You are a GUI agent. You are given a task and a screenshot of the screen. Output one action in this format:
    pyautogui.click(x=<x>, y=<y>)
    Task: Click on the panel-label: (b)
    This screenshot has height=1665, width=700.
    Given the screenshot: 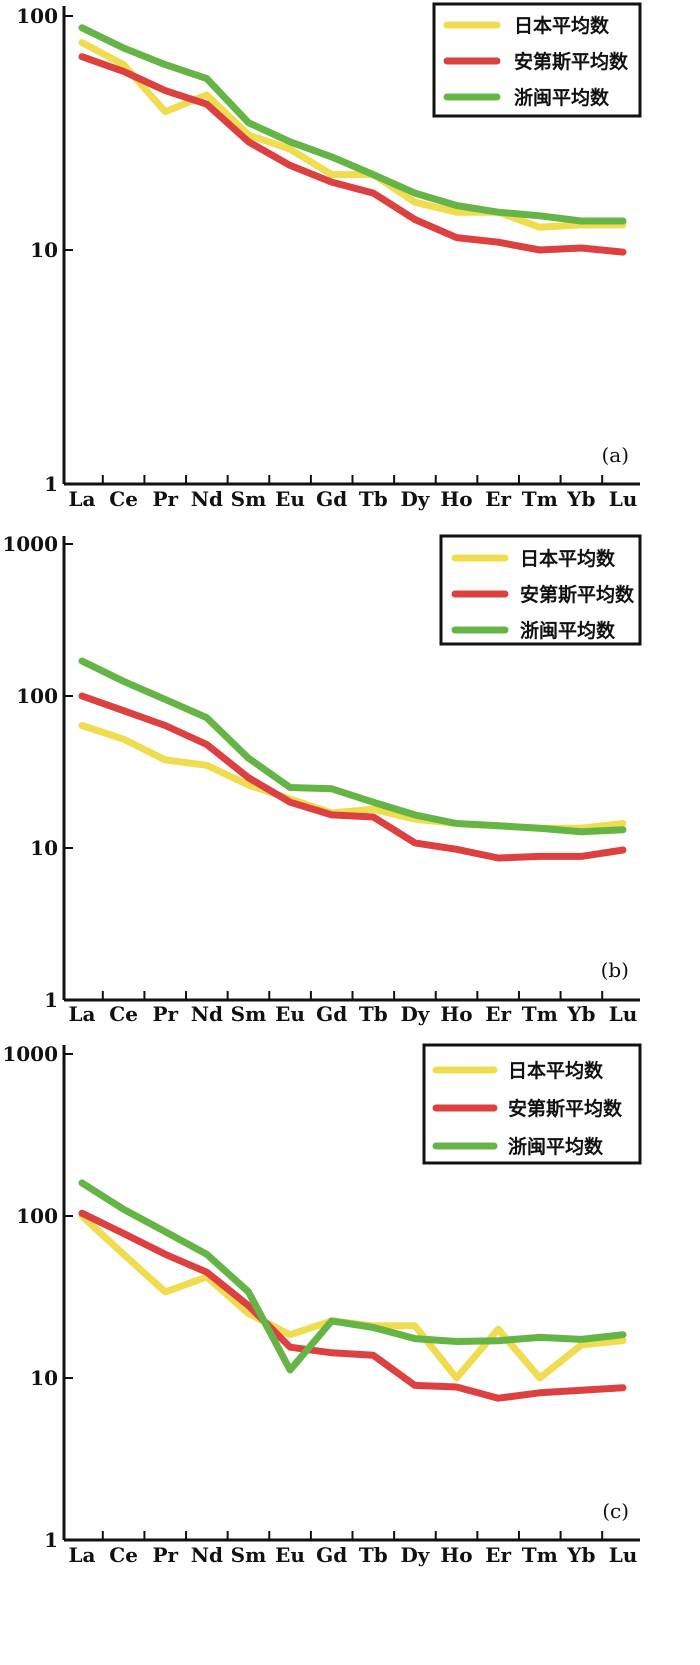 What is the action you would take?
    pyautogui.click(x=615, y=970)
    